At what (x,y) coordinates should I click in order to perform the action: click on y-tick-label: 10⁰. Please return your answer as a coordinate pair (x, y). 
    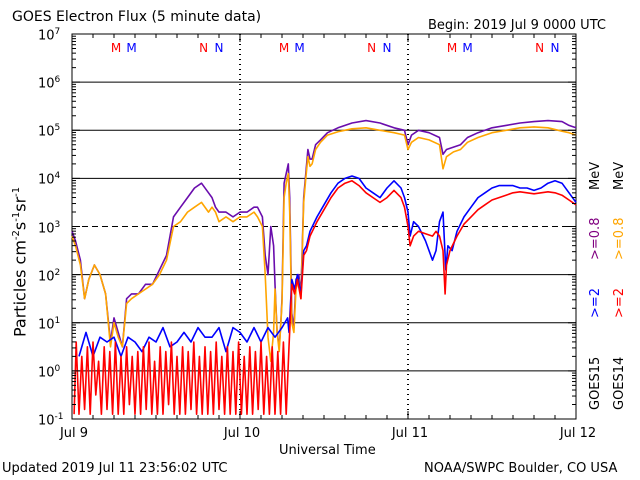
    Looking at the image, I should click on (49, 371).